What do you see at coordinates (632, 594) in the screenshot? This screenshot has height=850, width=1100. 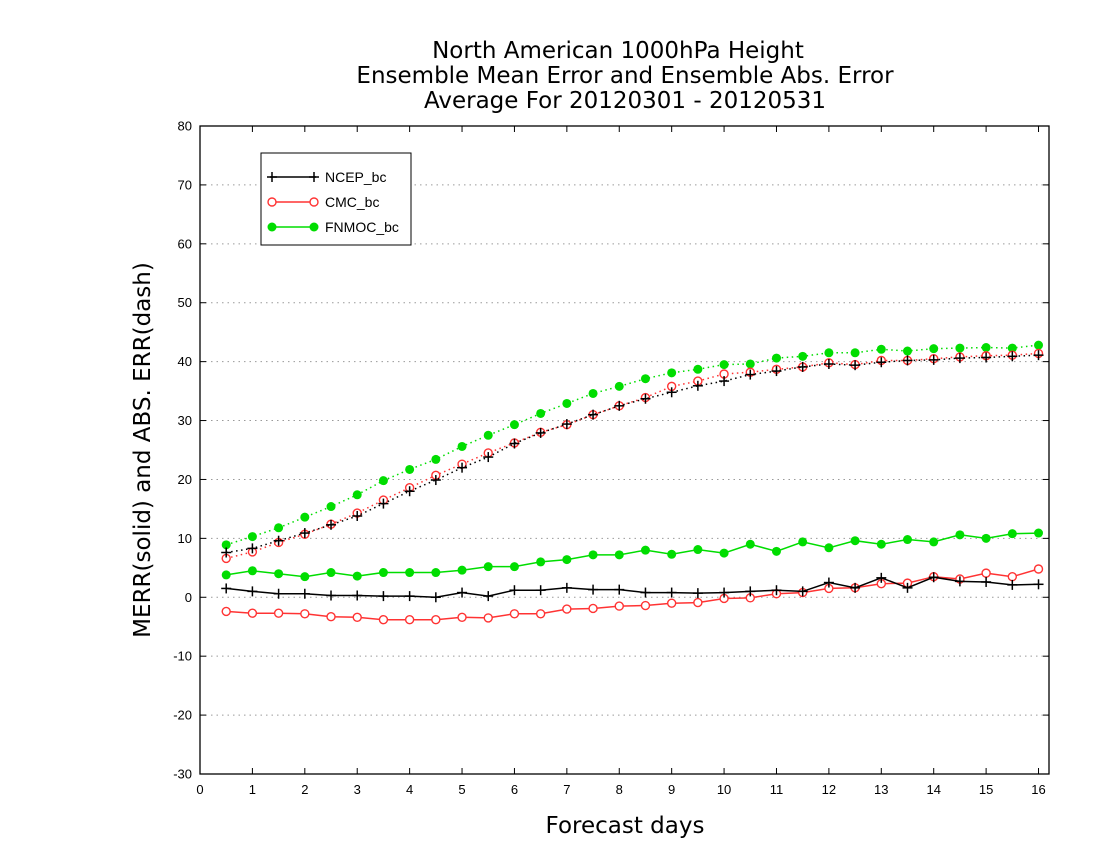 I see `mean-error-line-cmc-bc` at bounding box center [632, 594].